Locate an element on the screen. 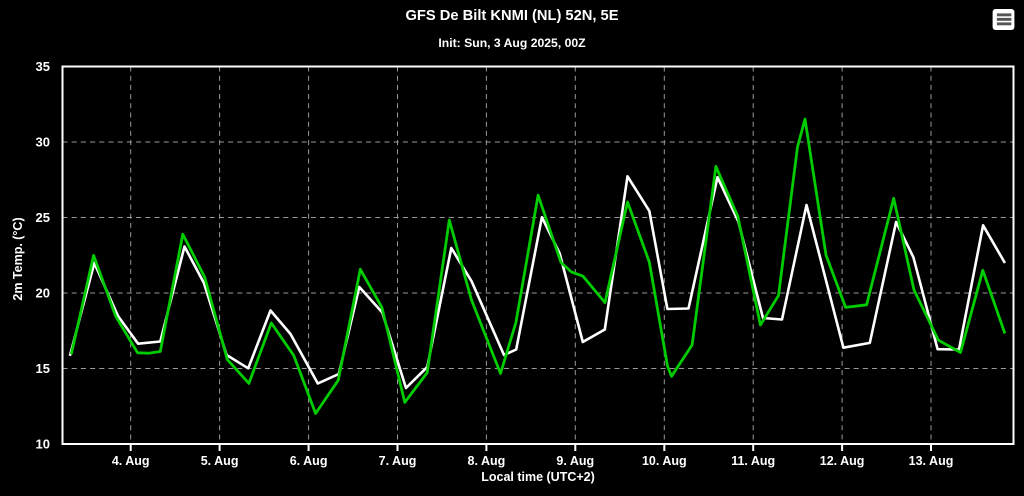 The height and width of the screenshot is (496, 1024). svg-text: GFS De Bilt KNMI (NL) 52N, 5E is located at coordinates (512, 16).